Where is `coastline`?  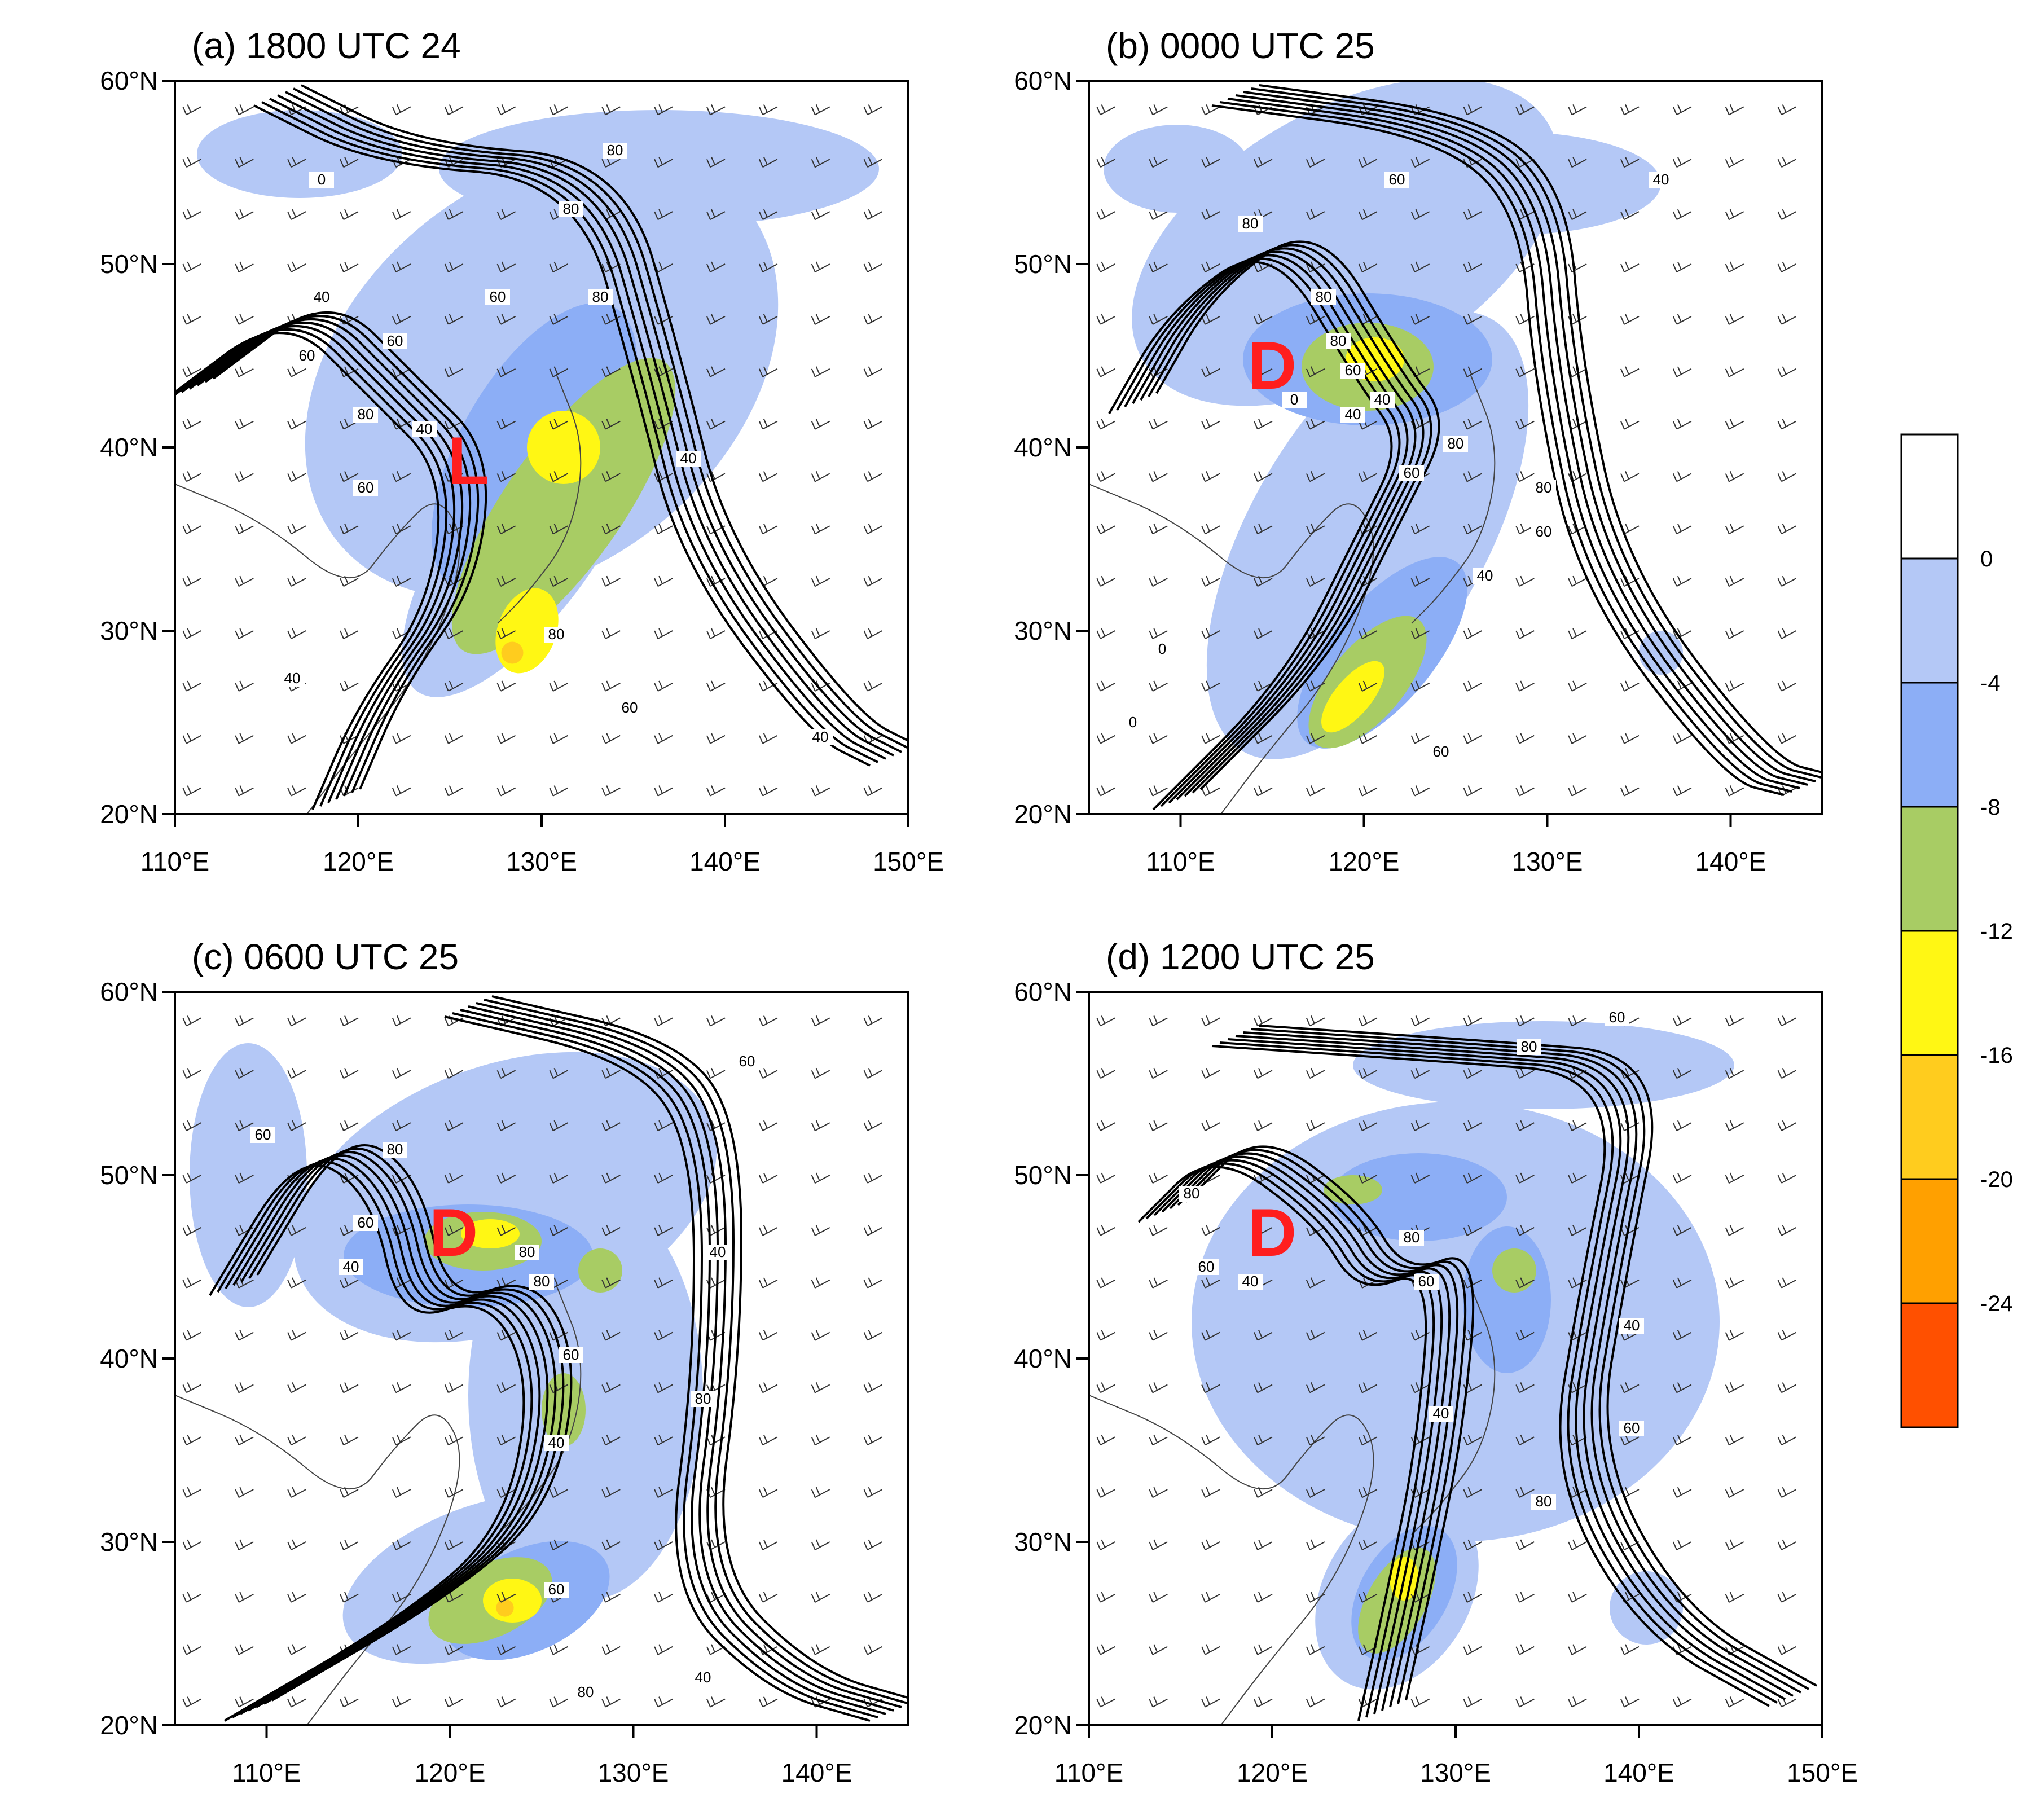
coastline is located at coordinates (1453, 1410).